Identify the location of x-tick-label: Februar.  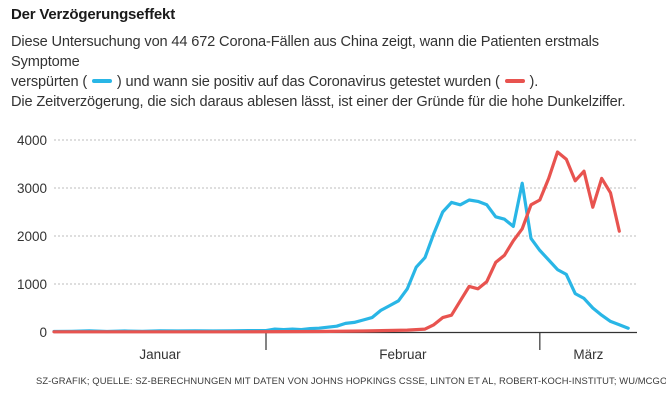
(403, 354).